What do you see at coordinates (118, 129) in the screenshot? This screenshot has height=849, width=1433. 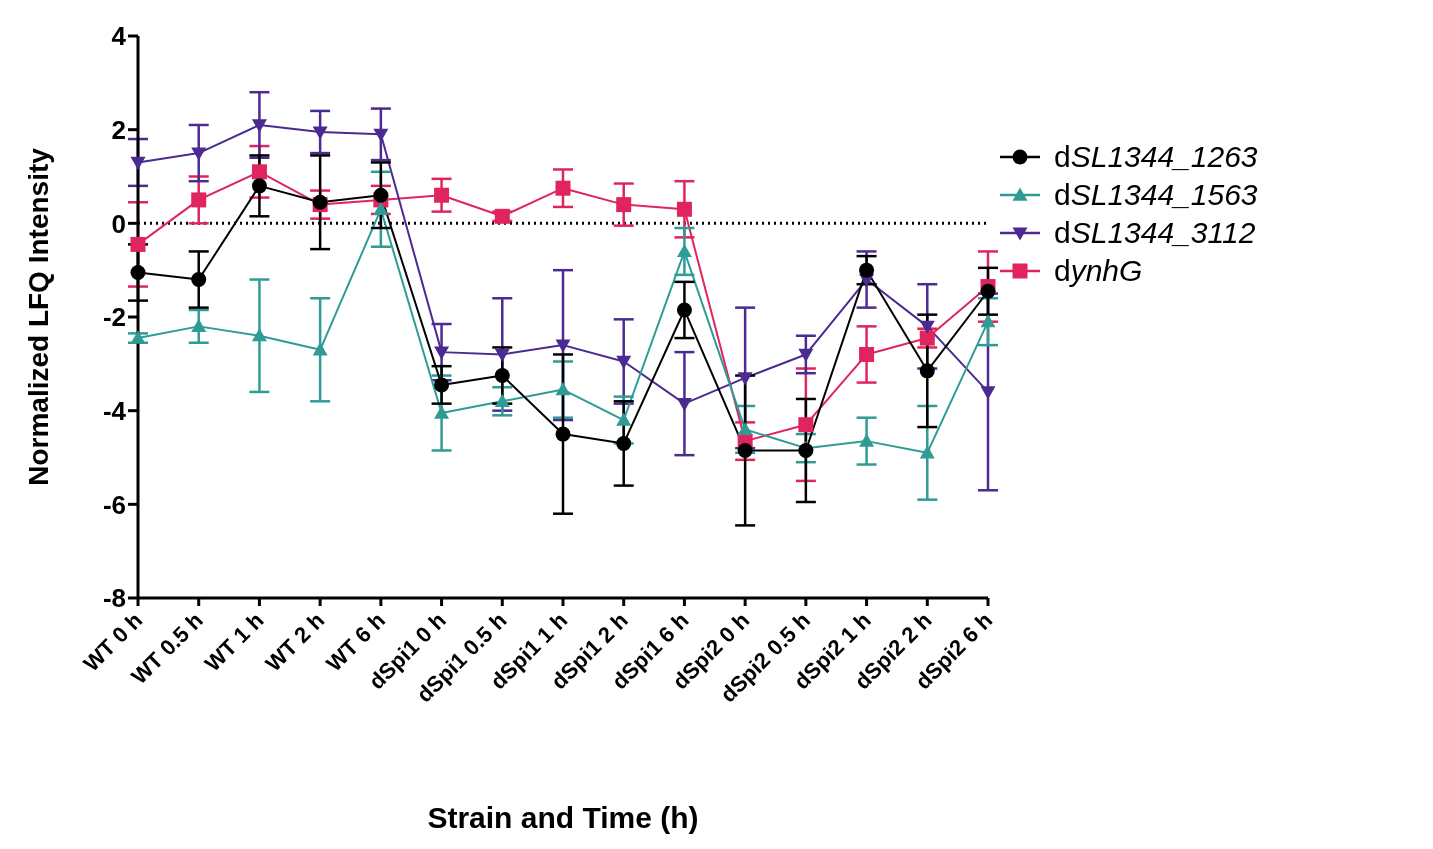 I see `y-tick-label: 2` at bounding box center [118, 129].